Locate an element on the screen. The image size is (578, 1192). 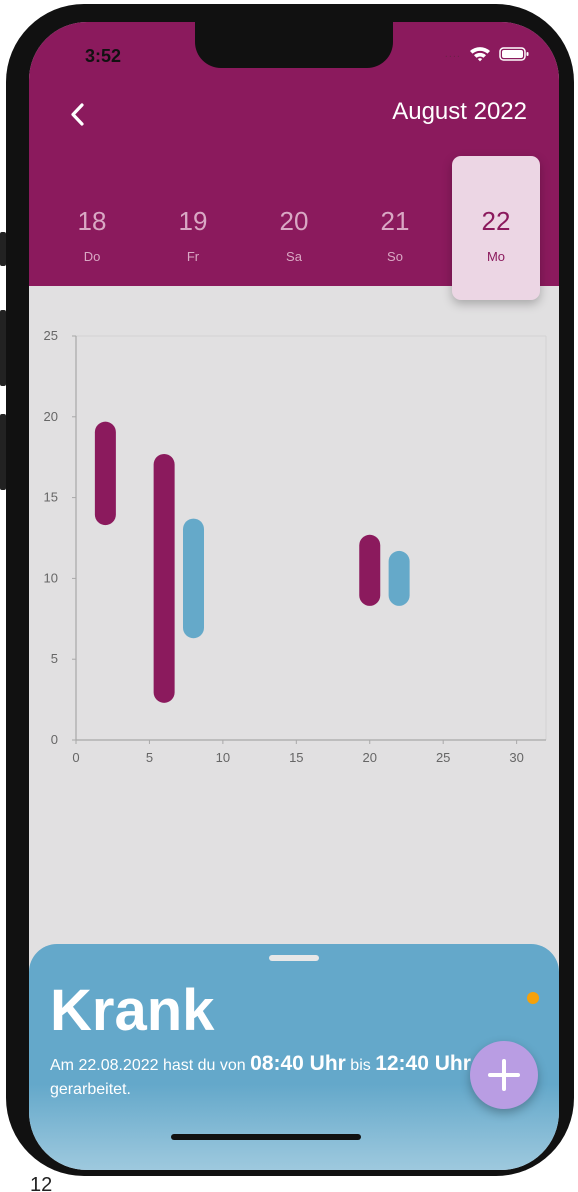
month-title: August 2022 is located at coordinates (459, 111).